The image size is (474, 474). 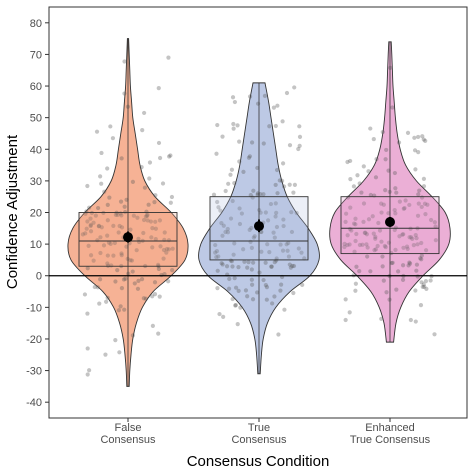 I want to click on x-tick-label: False, so click(x=128, y=428).